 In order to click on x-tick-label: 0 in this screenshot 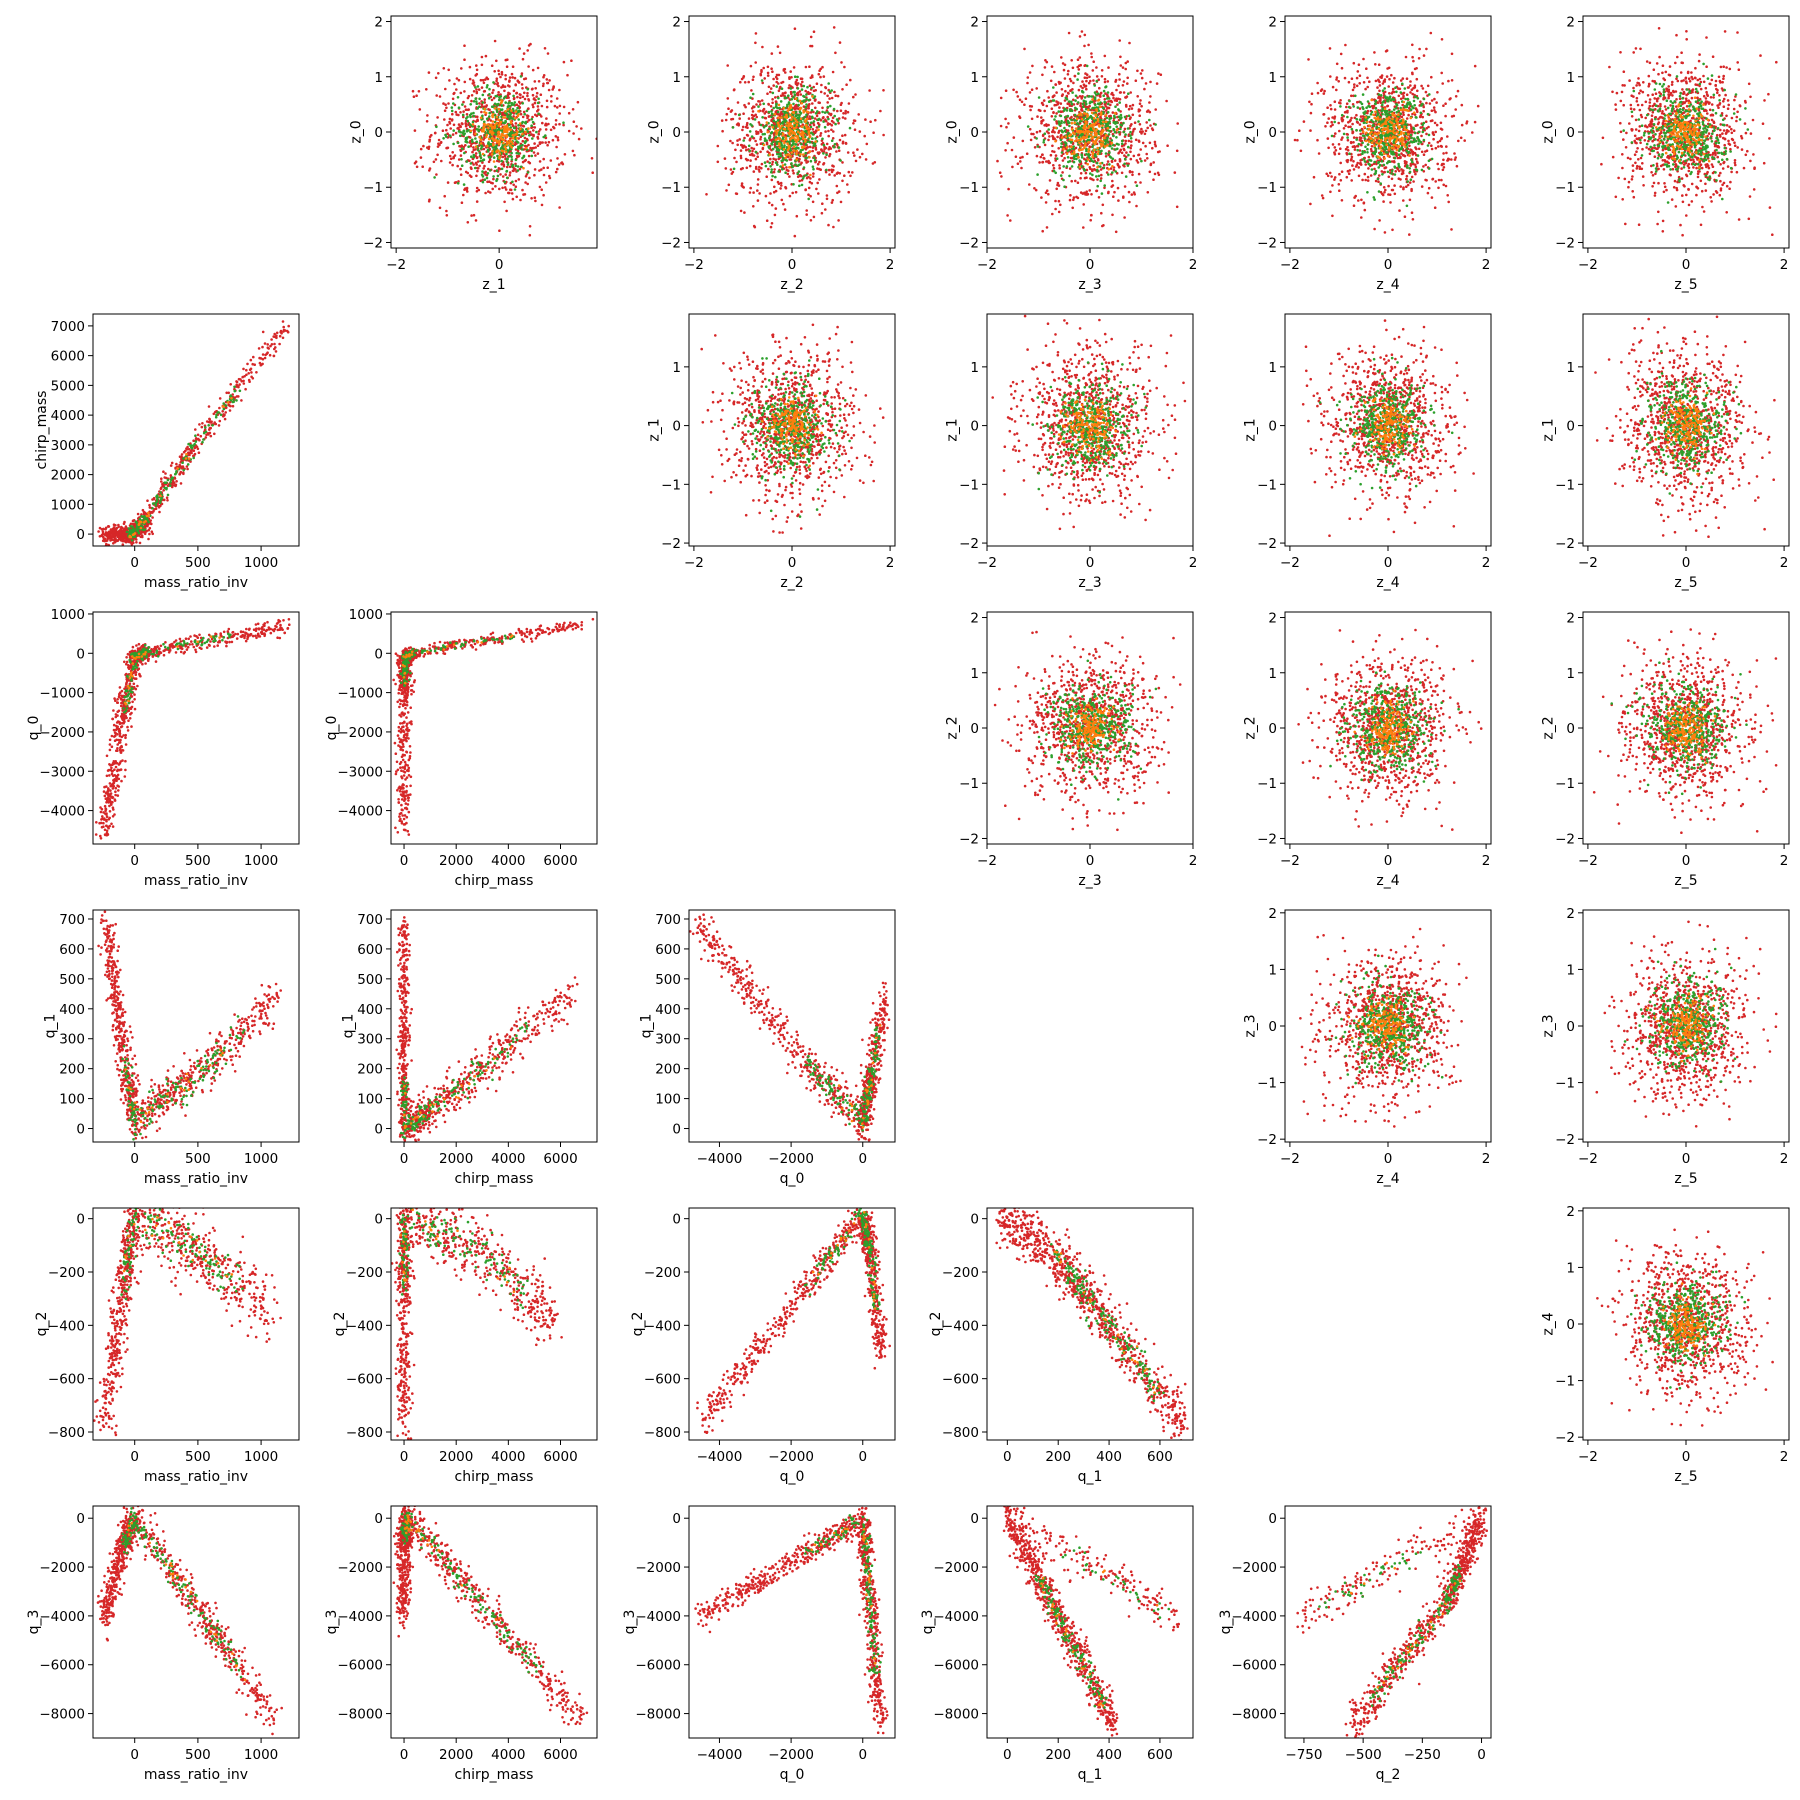, I will do `click(499, 265)`.